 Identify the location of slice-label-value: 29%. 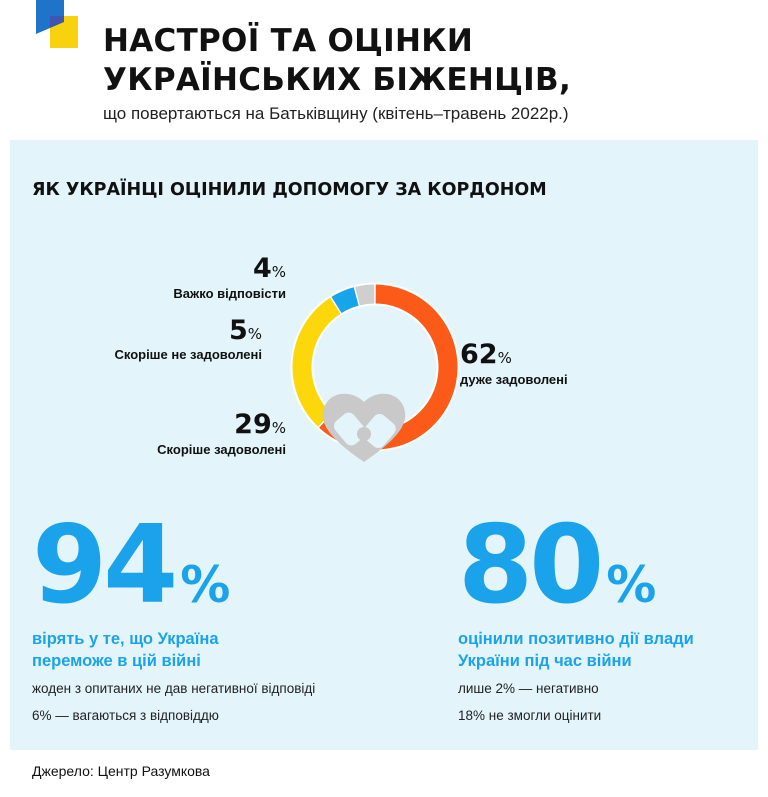
(260, 424).